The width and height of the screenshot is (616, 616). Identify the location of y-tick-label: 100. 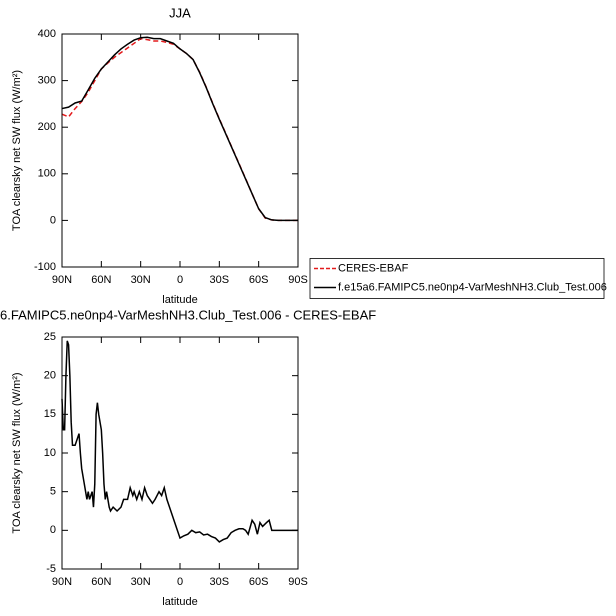
(47, 174).